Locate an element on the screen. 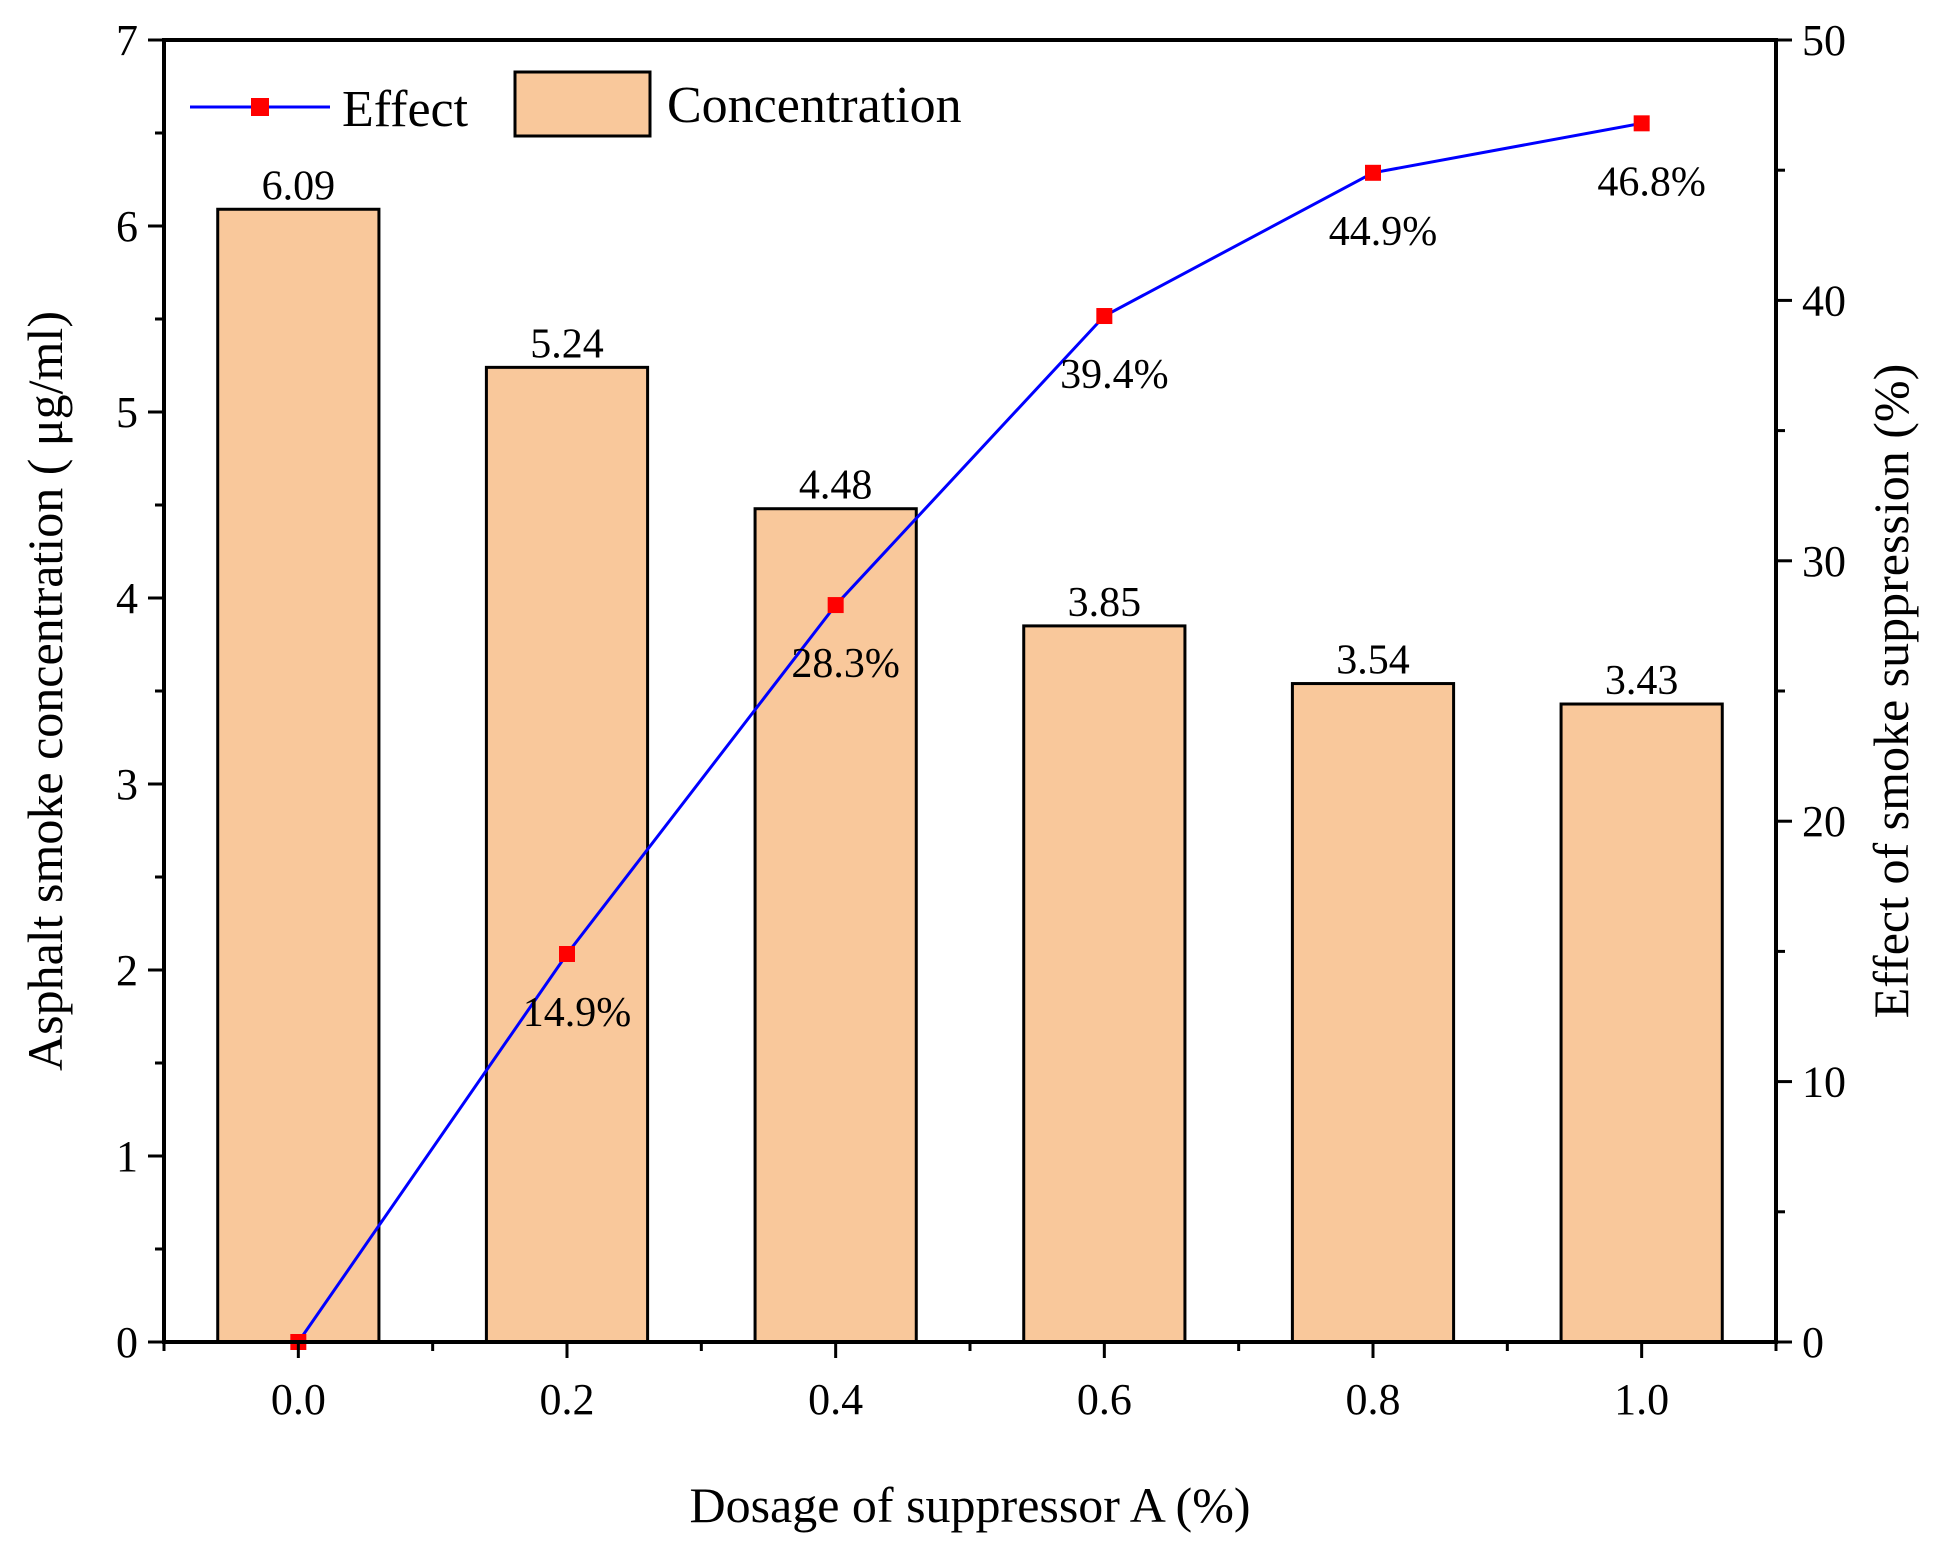 This screenshot has height=1563, width=1959. bar-value-label: 3.43 is located at coordinates (1642, 681).